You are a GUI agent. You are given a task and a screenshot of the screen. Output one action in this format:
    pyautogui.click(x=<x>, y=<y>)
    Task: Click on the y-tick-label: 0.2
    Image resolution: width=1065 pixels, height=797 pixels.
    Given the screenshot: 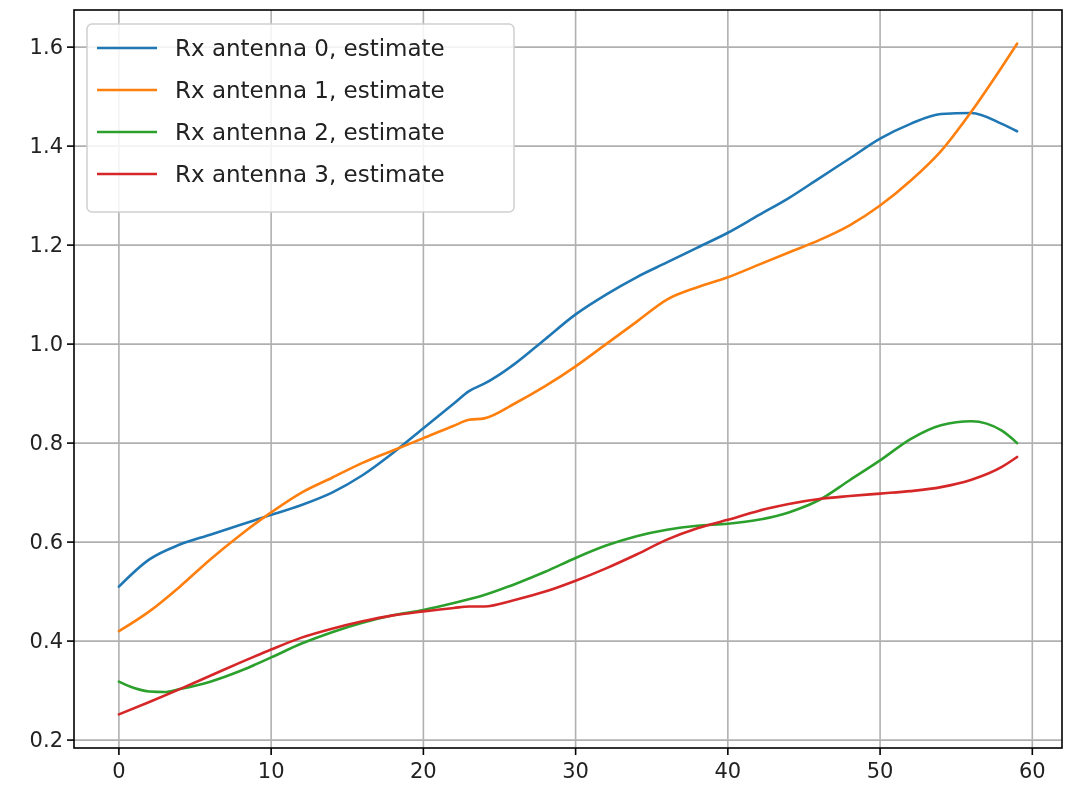 What is the action you would take?
    pyautogui.click(x=46, y=740)
    